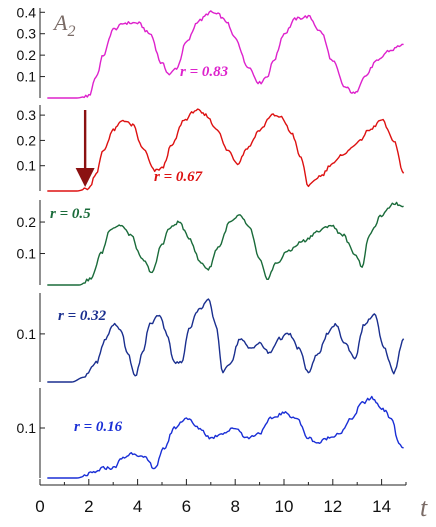  I want to click on y-axis-title: A2, so click(63, 25).